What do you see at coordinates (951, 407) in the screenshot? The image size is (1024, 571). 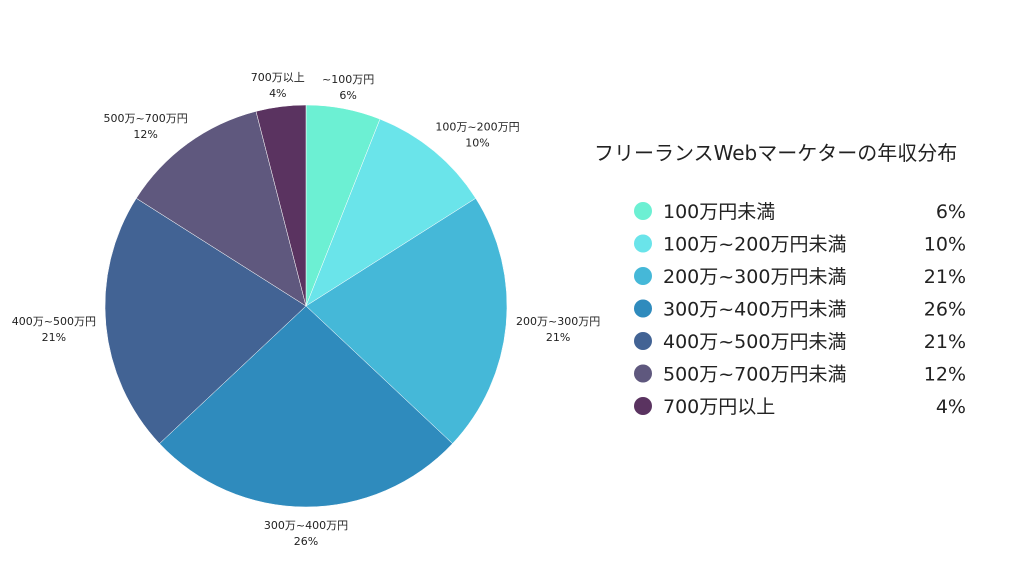 I see `legend-value: 4%` at bounding box center [951, 407].